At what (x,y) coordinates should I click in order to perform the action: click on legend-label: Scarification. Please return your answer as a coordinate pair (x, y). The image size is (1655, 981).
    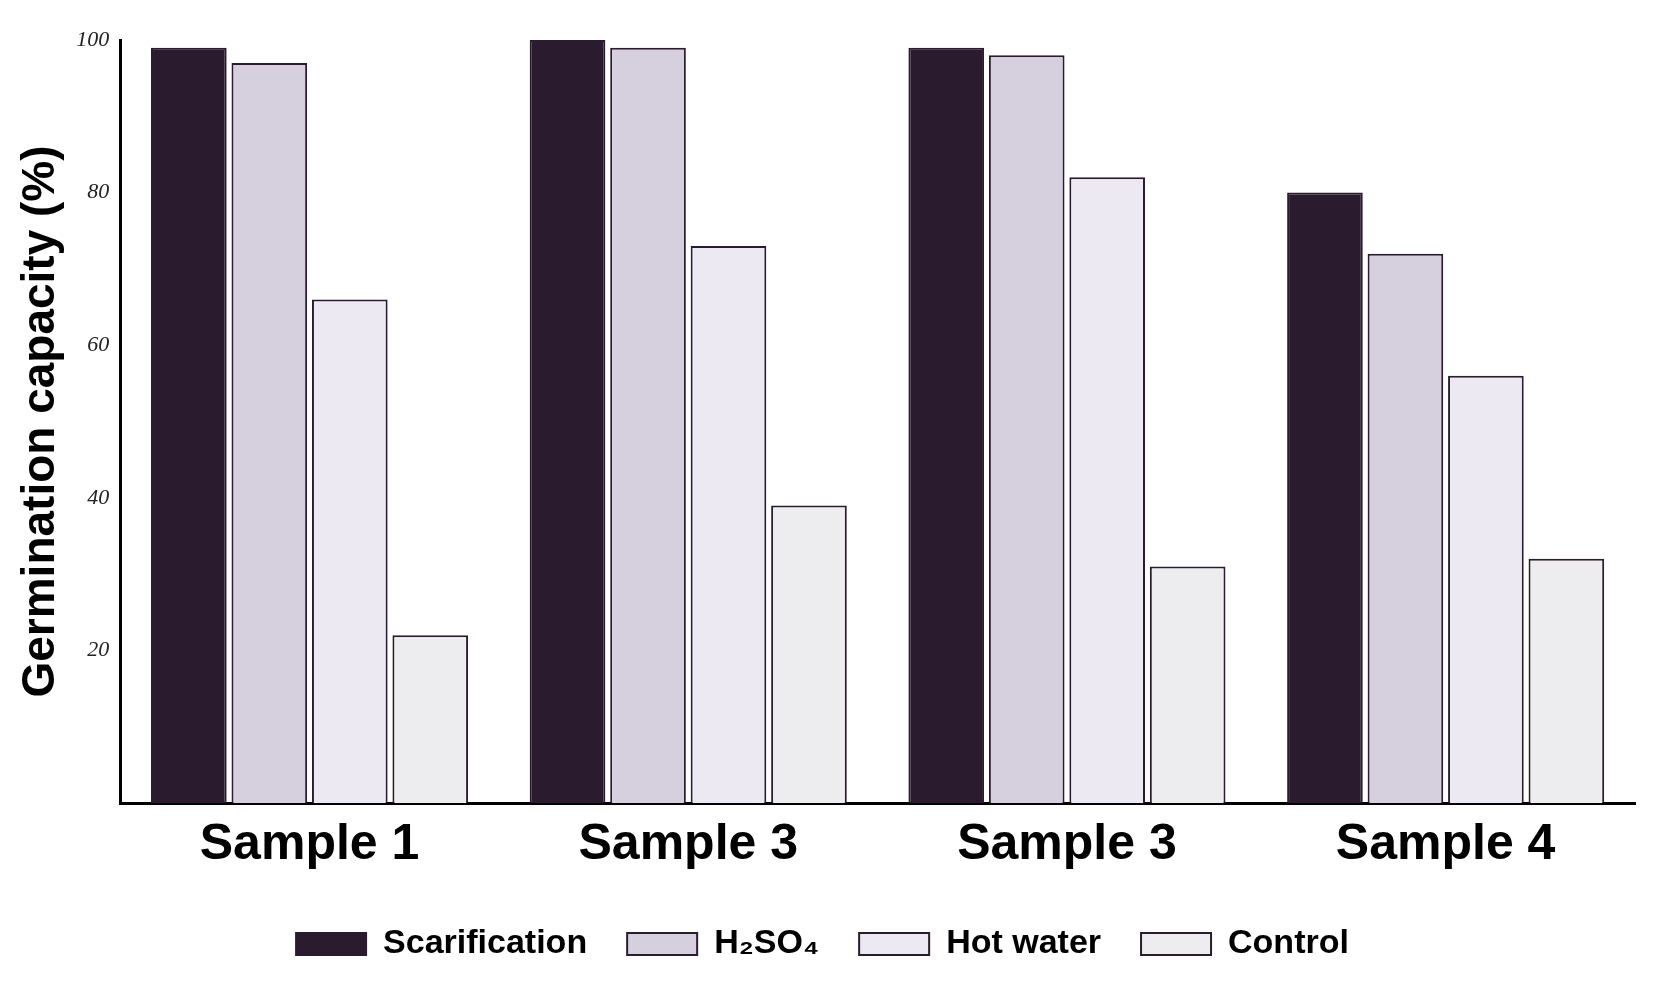
    Looking at the image, I should click on (485, 941).